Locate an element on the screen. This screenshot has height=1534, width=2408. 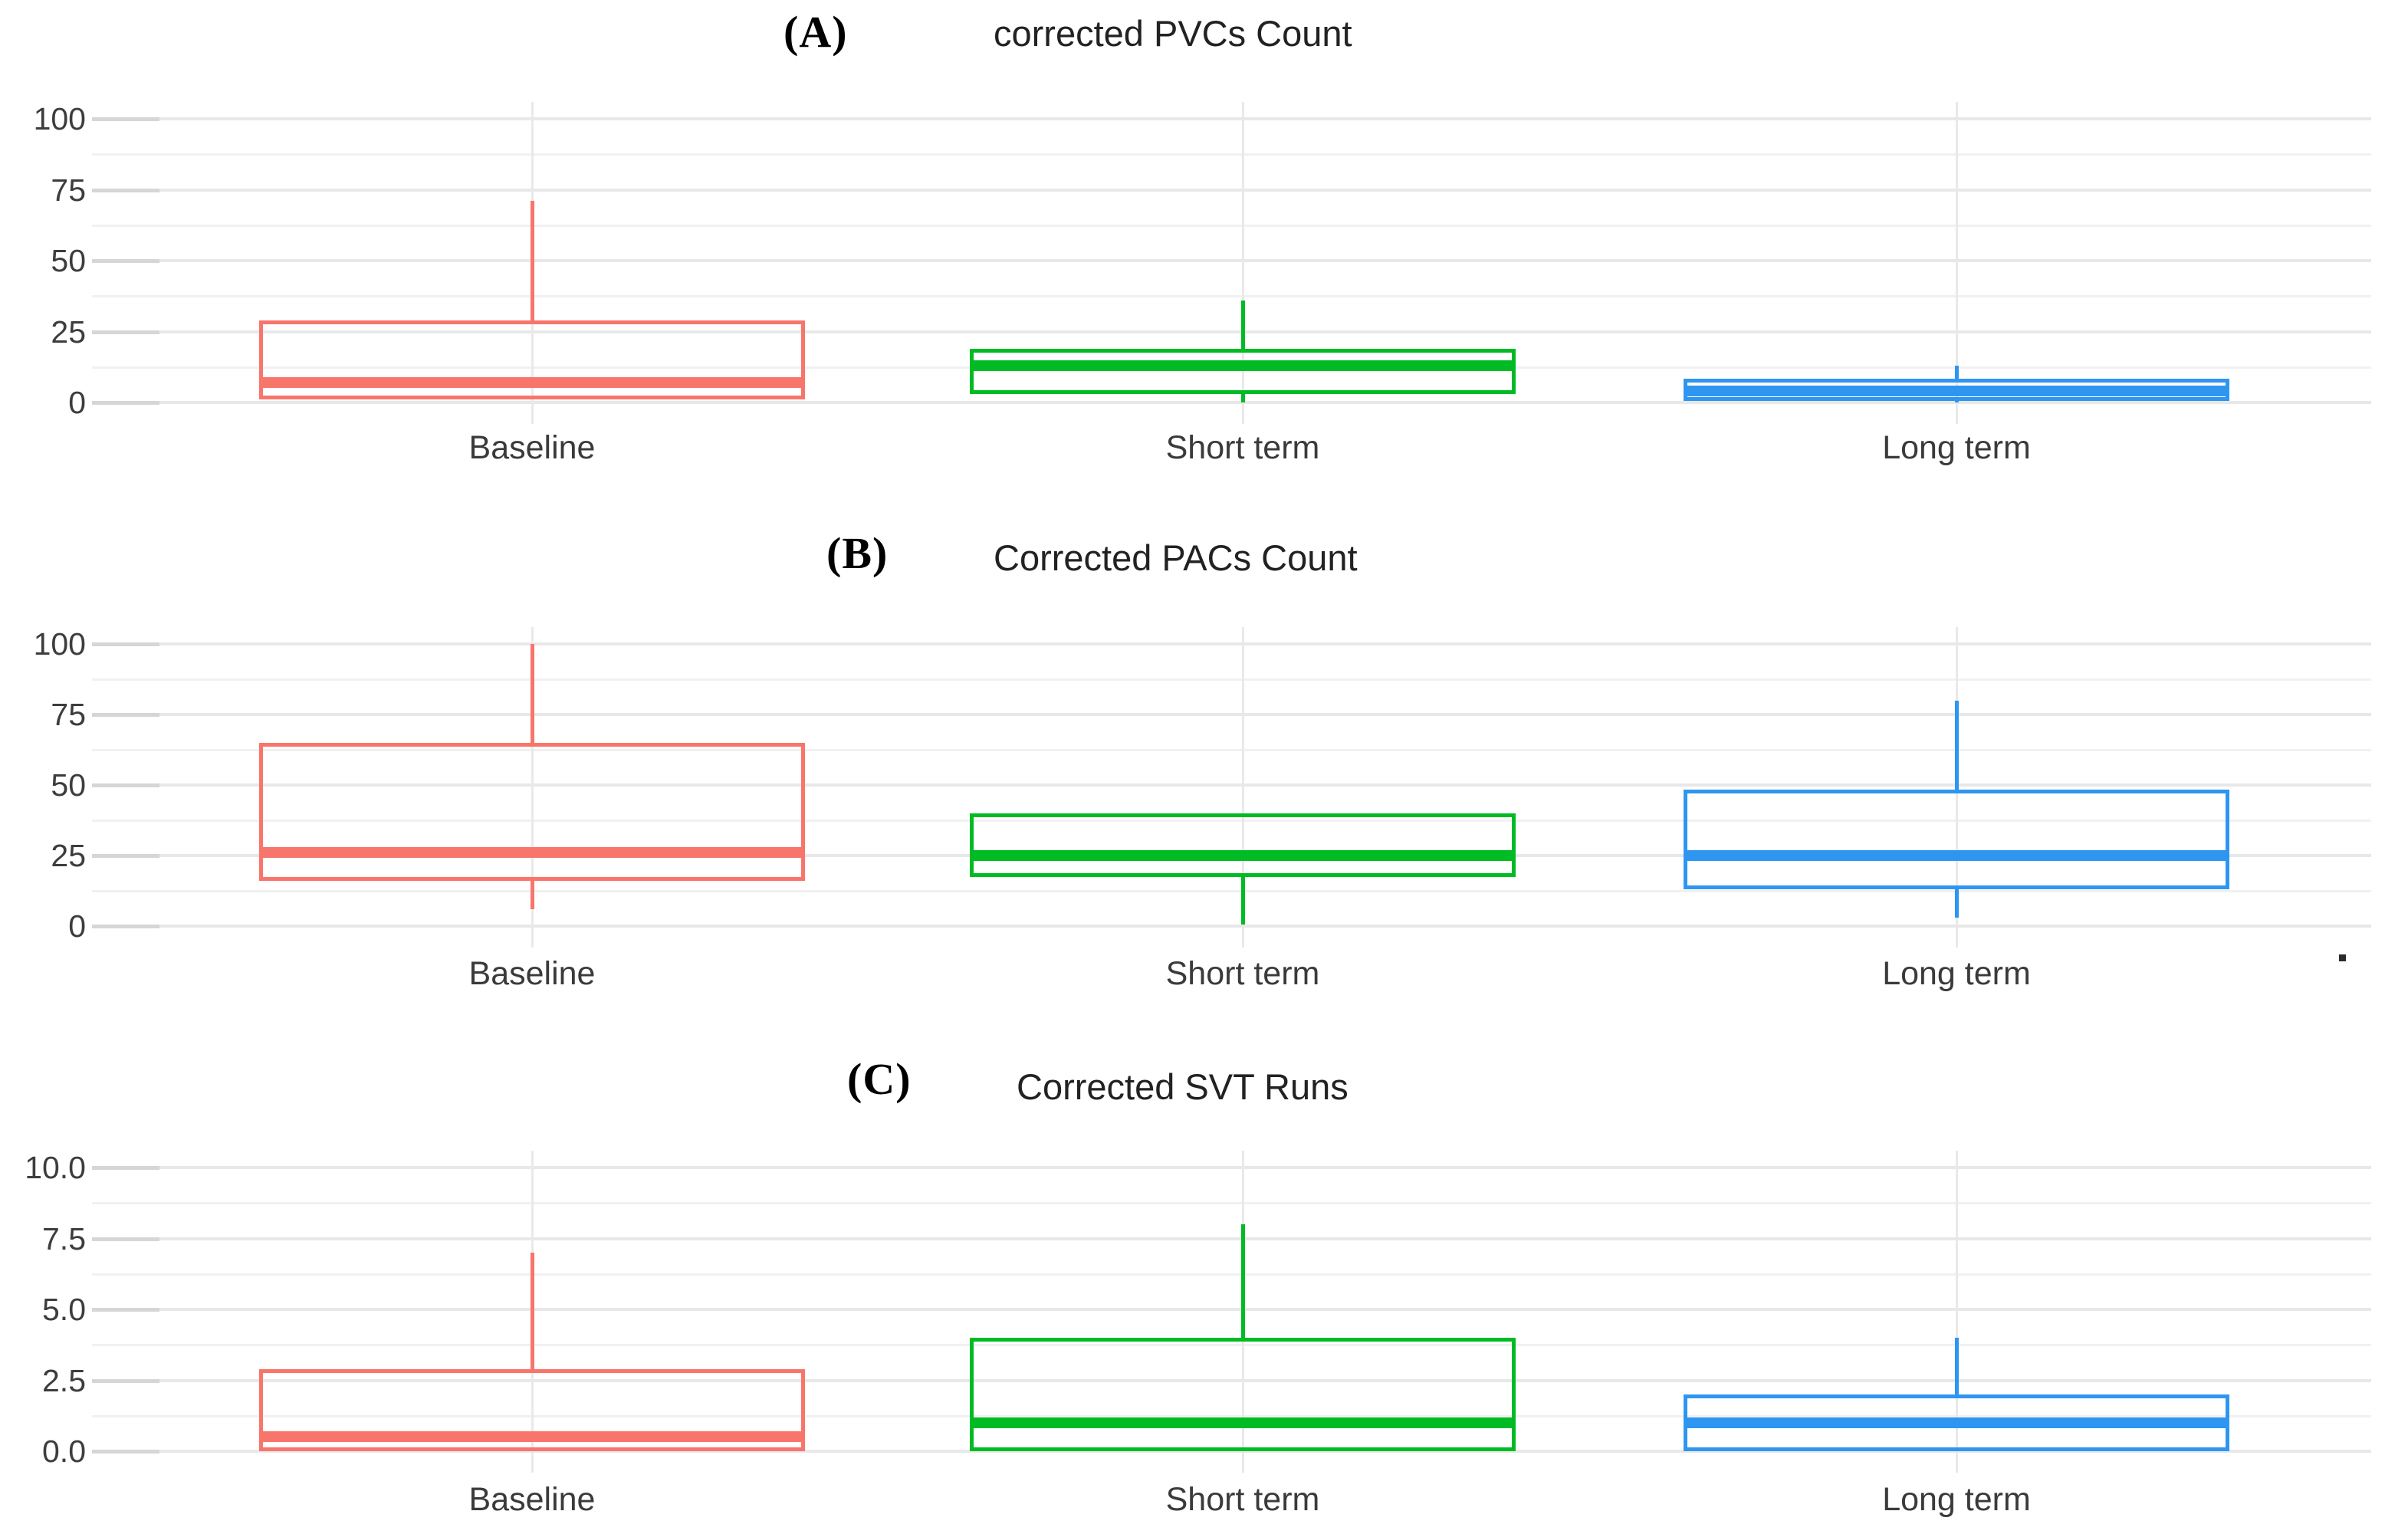
y-tick-label: 0.0 is located at coordinates (64, 1451).